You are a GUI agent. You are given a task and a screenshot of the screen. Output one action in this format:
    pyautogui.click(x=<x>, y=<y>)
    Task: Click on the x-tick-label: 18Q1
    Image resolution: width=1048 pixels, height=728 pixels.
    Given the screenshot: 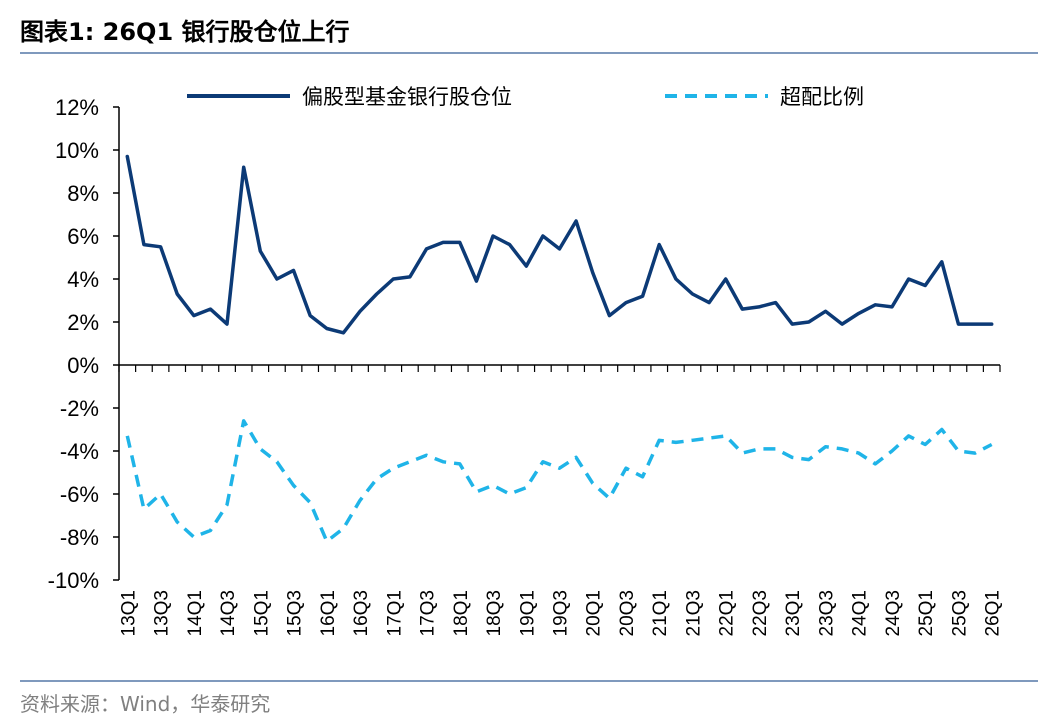 What is the action you would take?
    pyautogui.click(x=461, y=613)
    